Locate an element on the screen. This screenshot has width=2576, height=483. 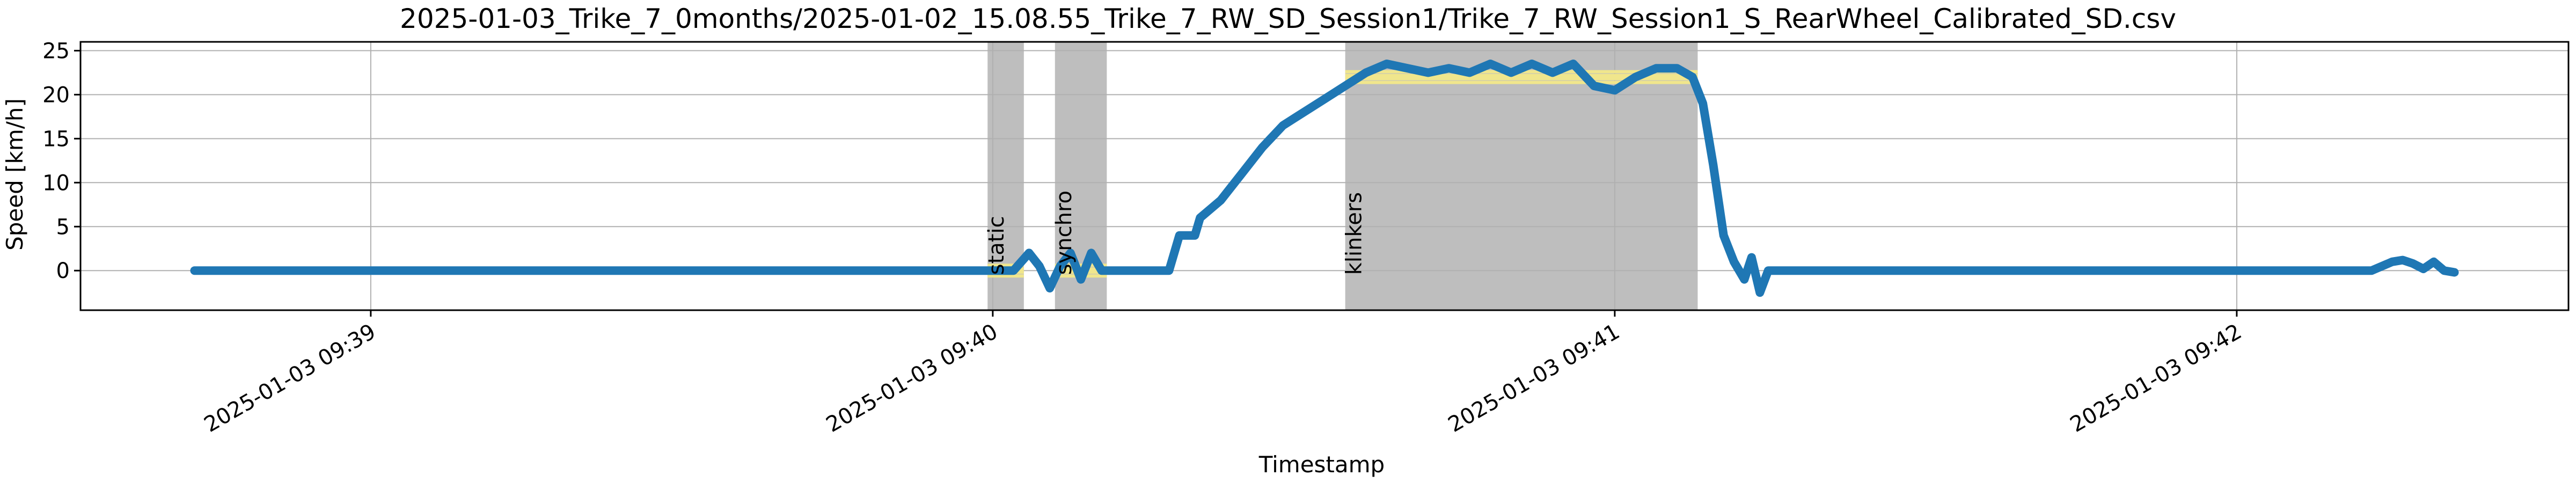
region-klinkers is located at coordinates (1521, 176).